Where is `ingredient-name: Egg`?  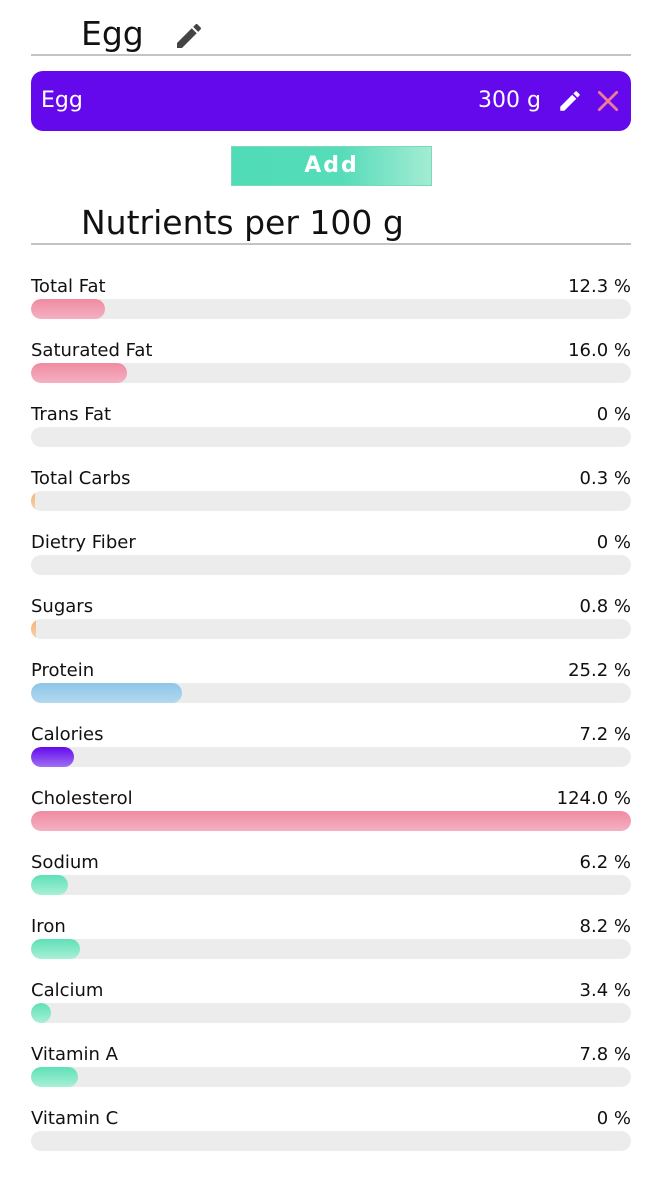 ingredient-name: Egg is located at coordinates (62, 100).